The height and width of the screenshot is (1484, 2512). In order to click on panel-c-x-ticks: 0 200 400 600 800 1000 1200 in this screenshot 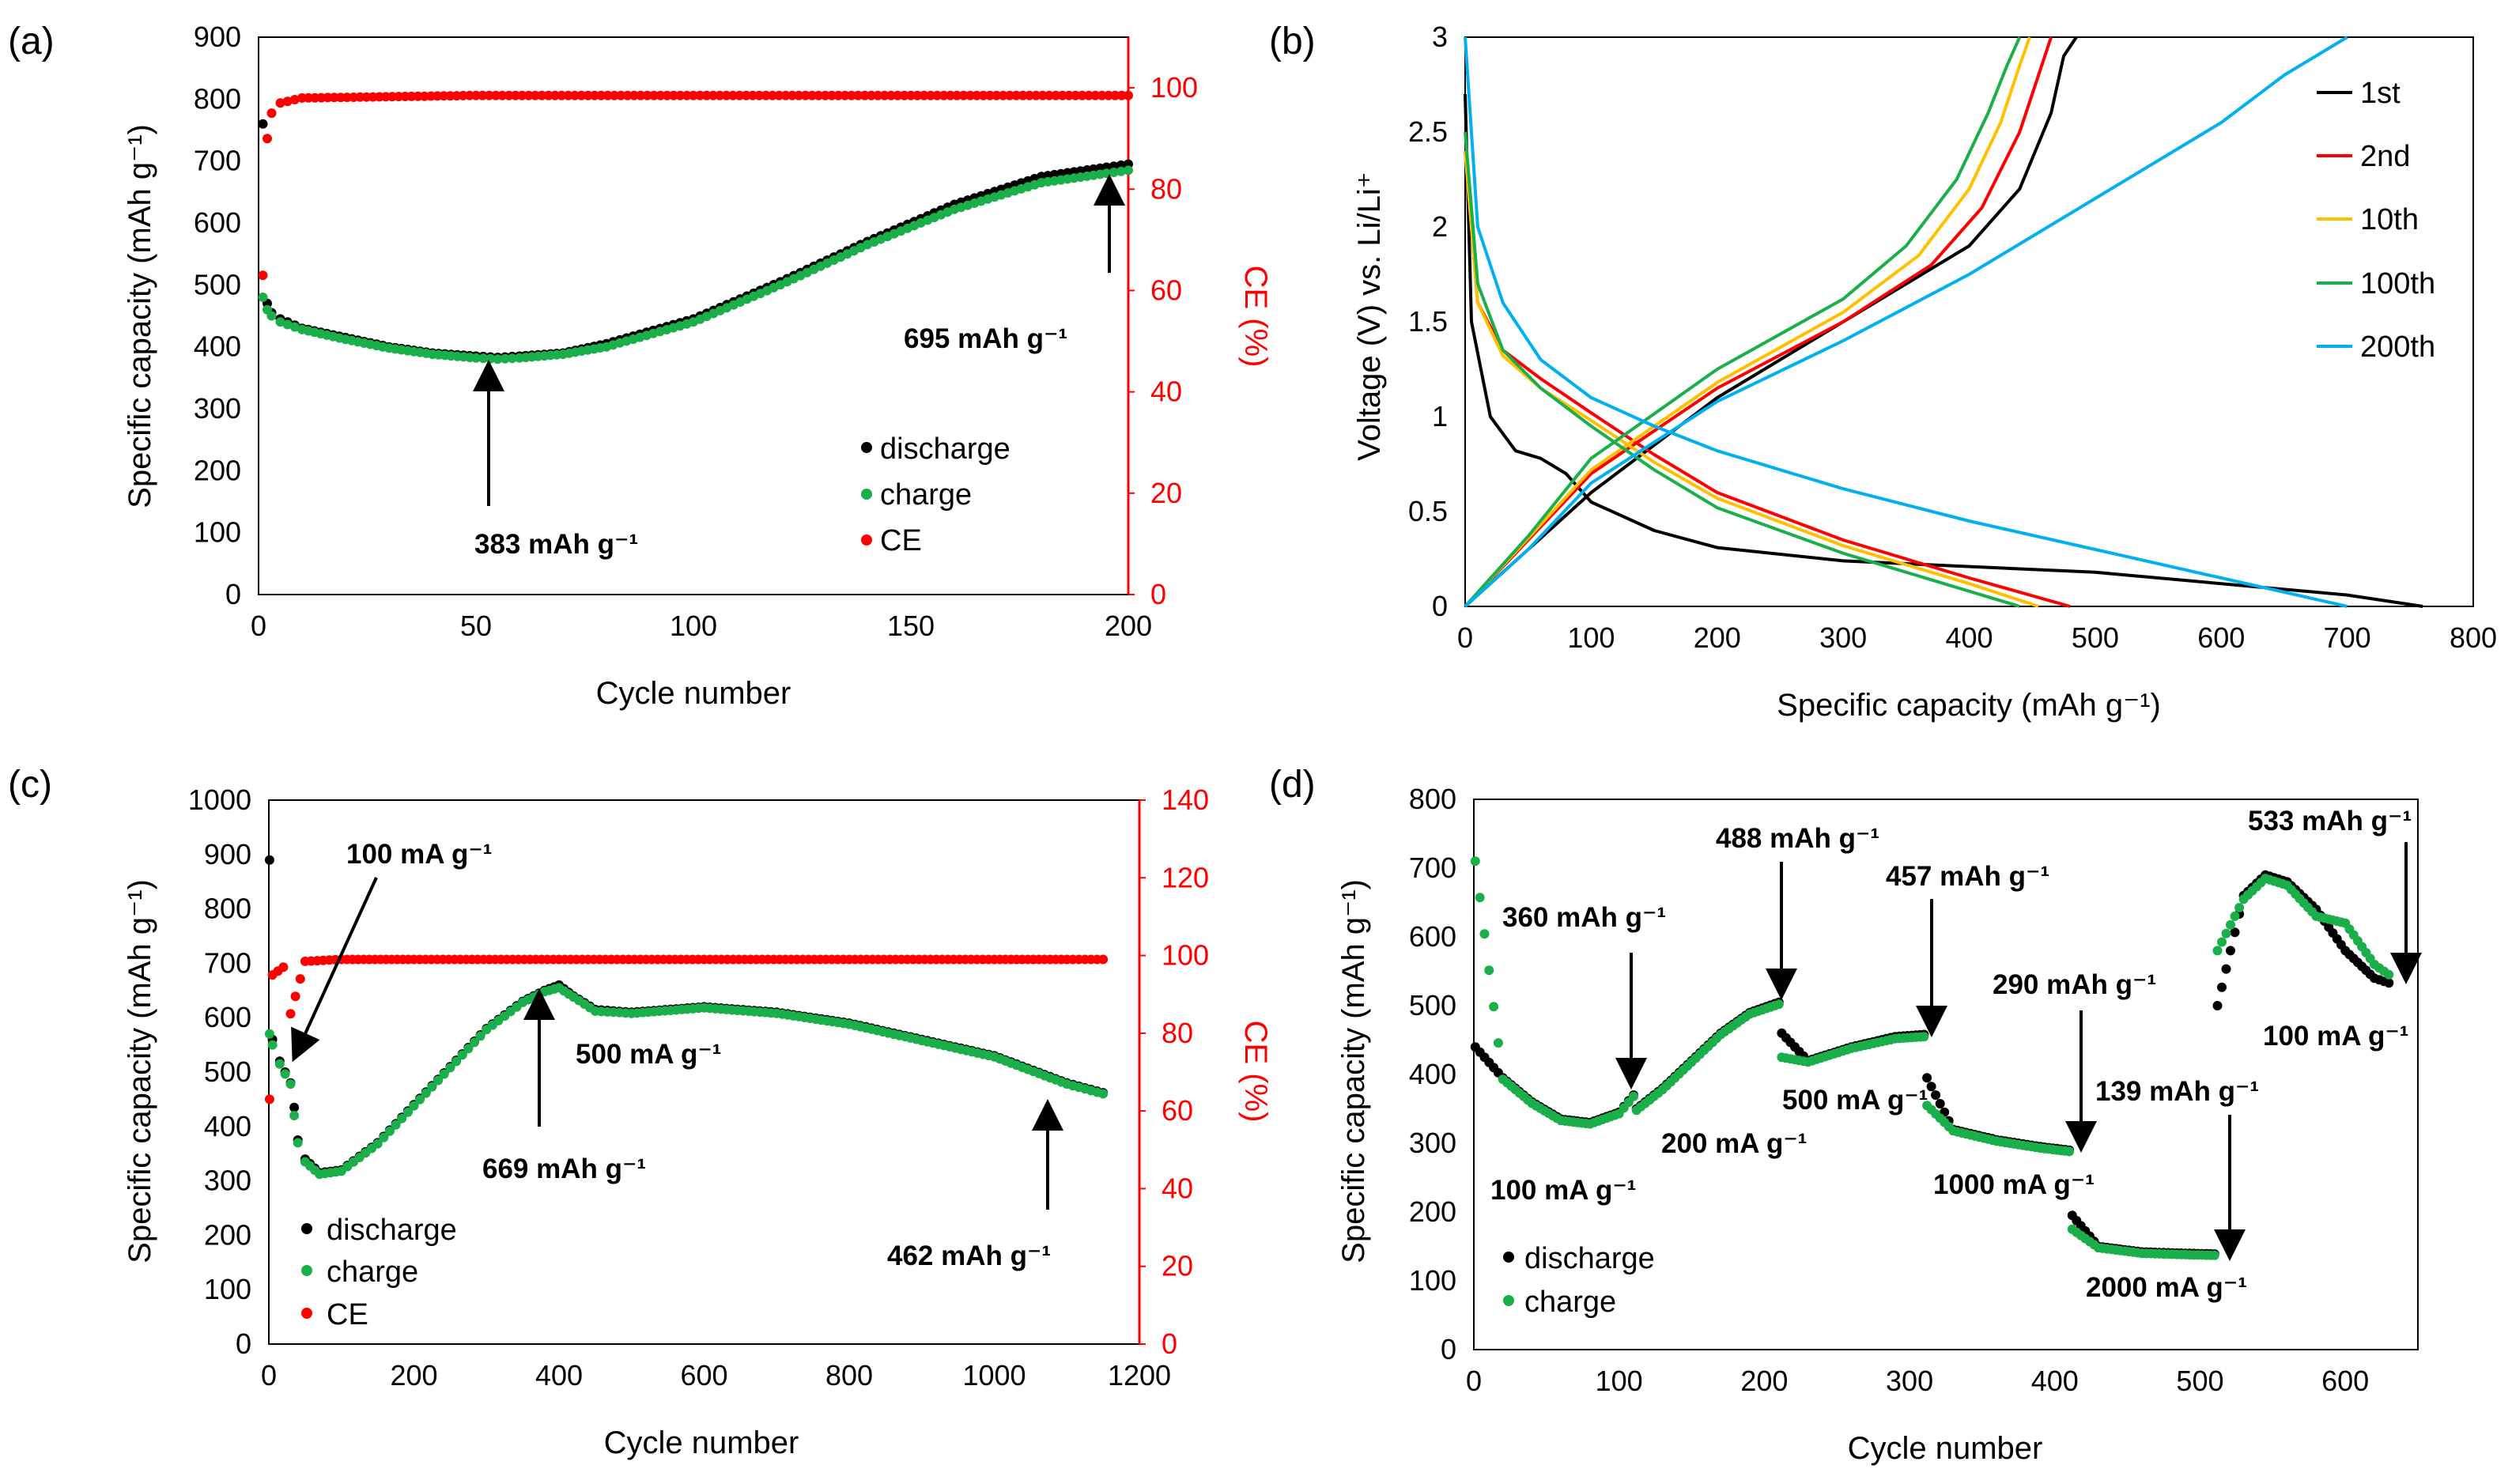, I will do `click(716, 1375)`.